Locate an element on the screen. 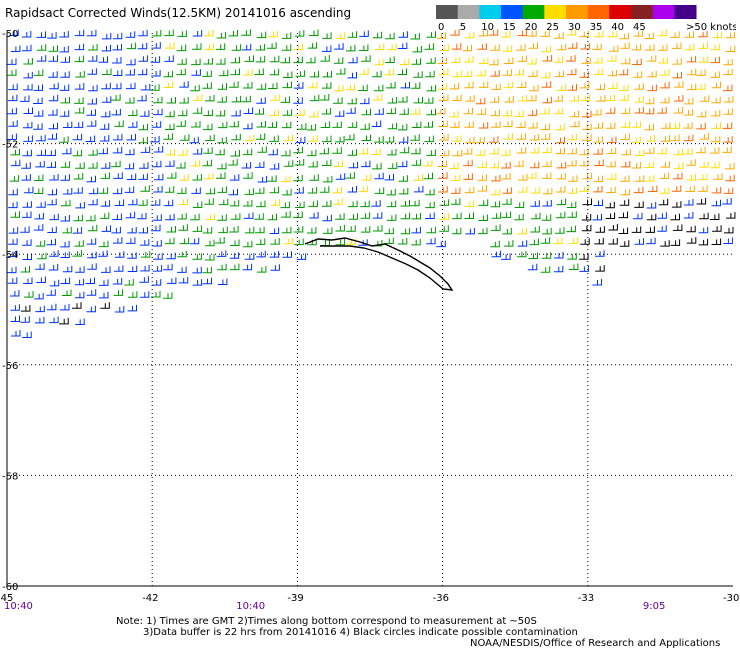  legend-label: >50 knots is located at coordinates (711, 26).